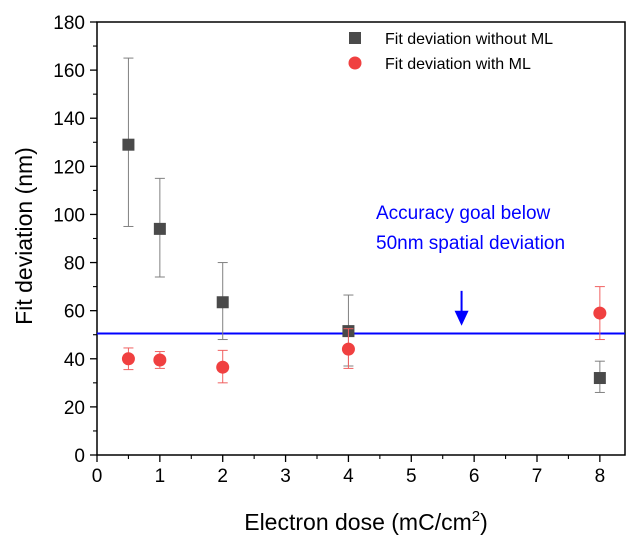 The image size is (636, 535). Describe the element at coordinates (74, 264) in the screenshot. I see `y-tick-label-80: 80` at that location.